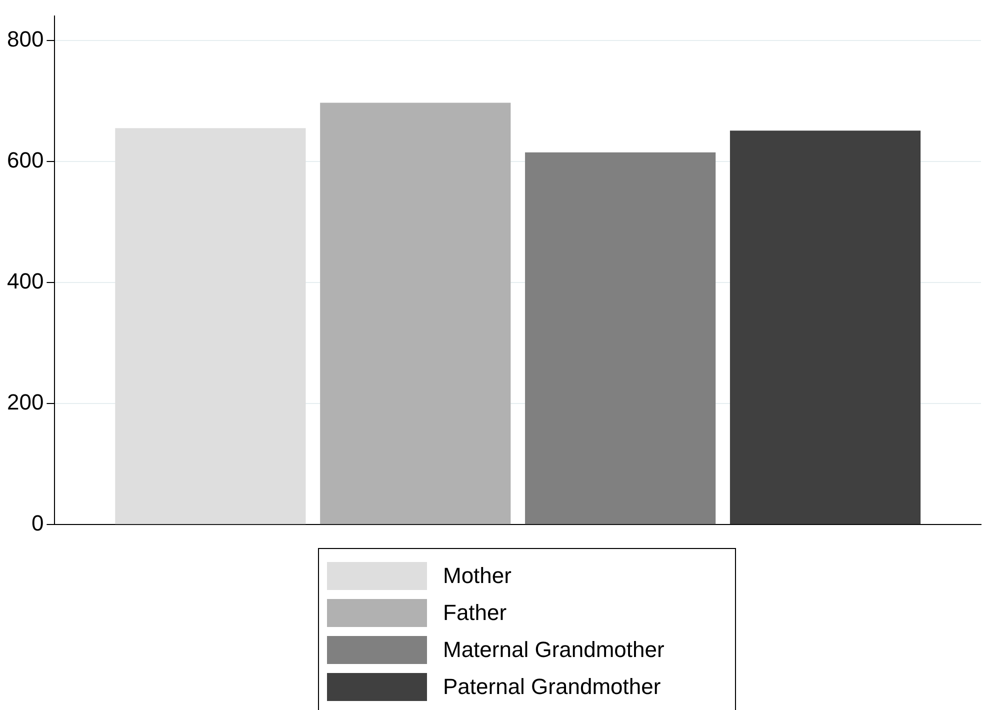 The width and height of the screenshot is (993, 710). Describe the element at coordinates (25, 402) in the screenshot. I see `y-tick-label: 200` at that location.